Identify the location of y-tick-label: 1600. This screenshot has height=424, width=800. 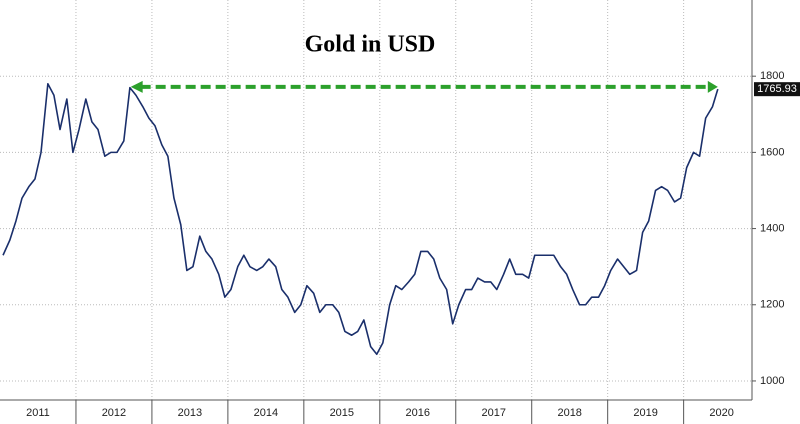
(772, 152).